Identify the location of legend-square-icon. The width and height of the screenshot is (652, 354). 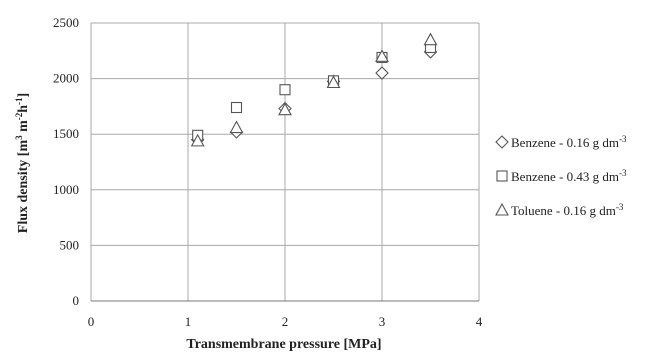
(502, 176).